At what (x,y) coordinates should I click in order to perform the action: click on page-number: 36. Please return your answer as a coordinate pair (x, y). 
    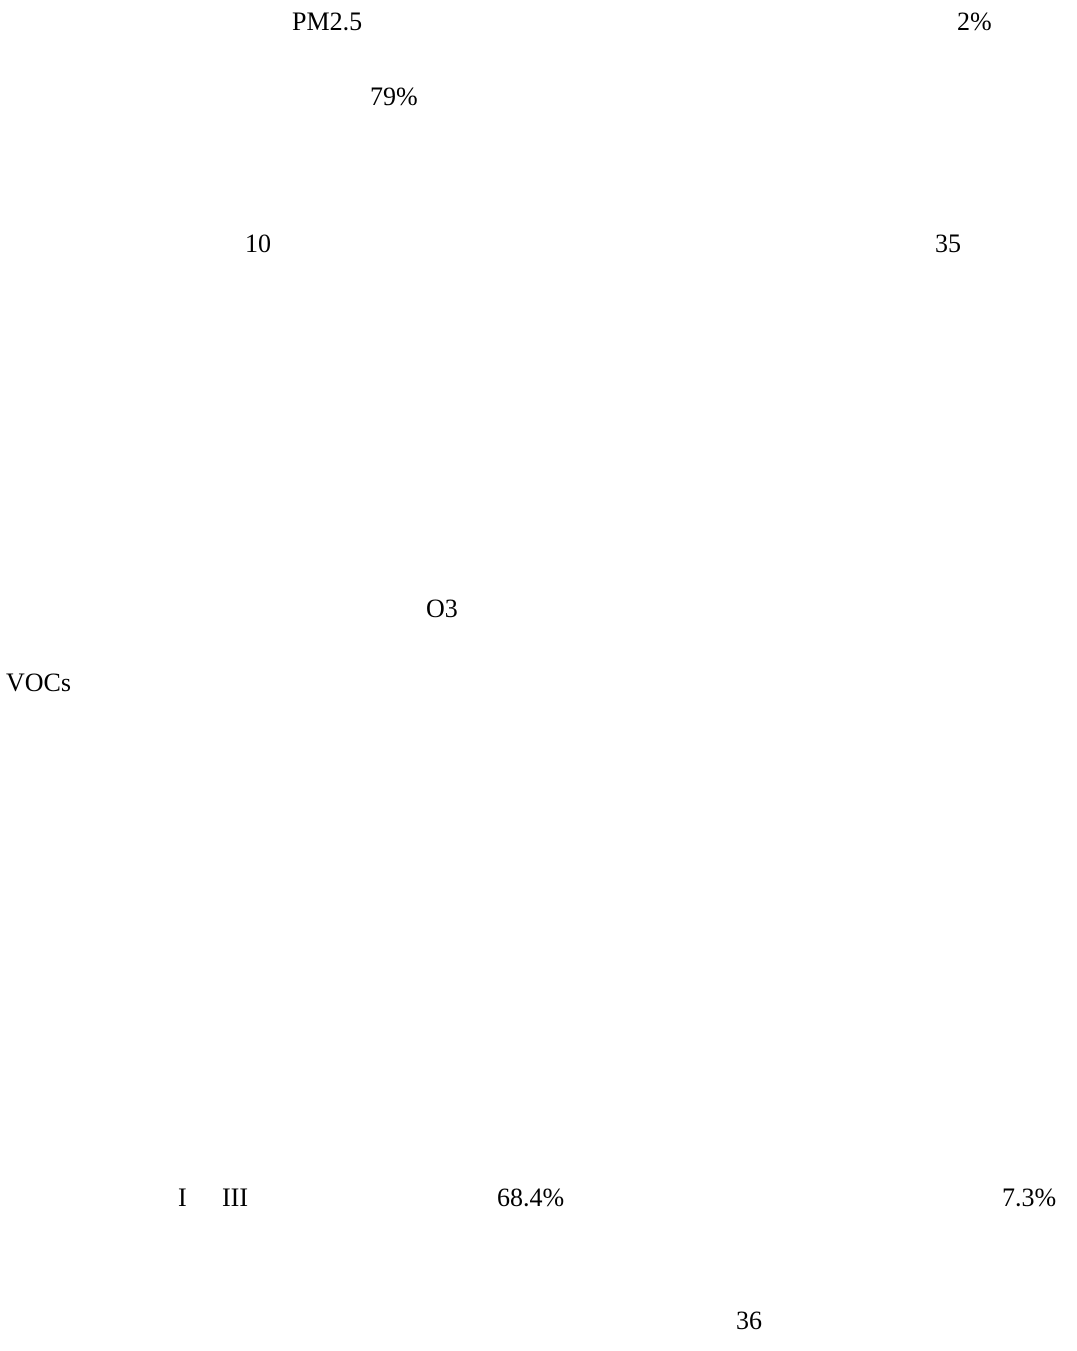
    Looking at the image, I should click on (749, 1320).